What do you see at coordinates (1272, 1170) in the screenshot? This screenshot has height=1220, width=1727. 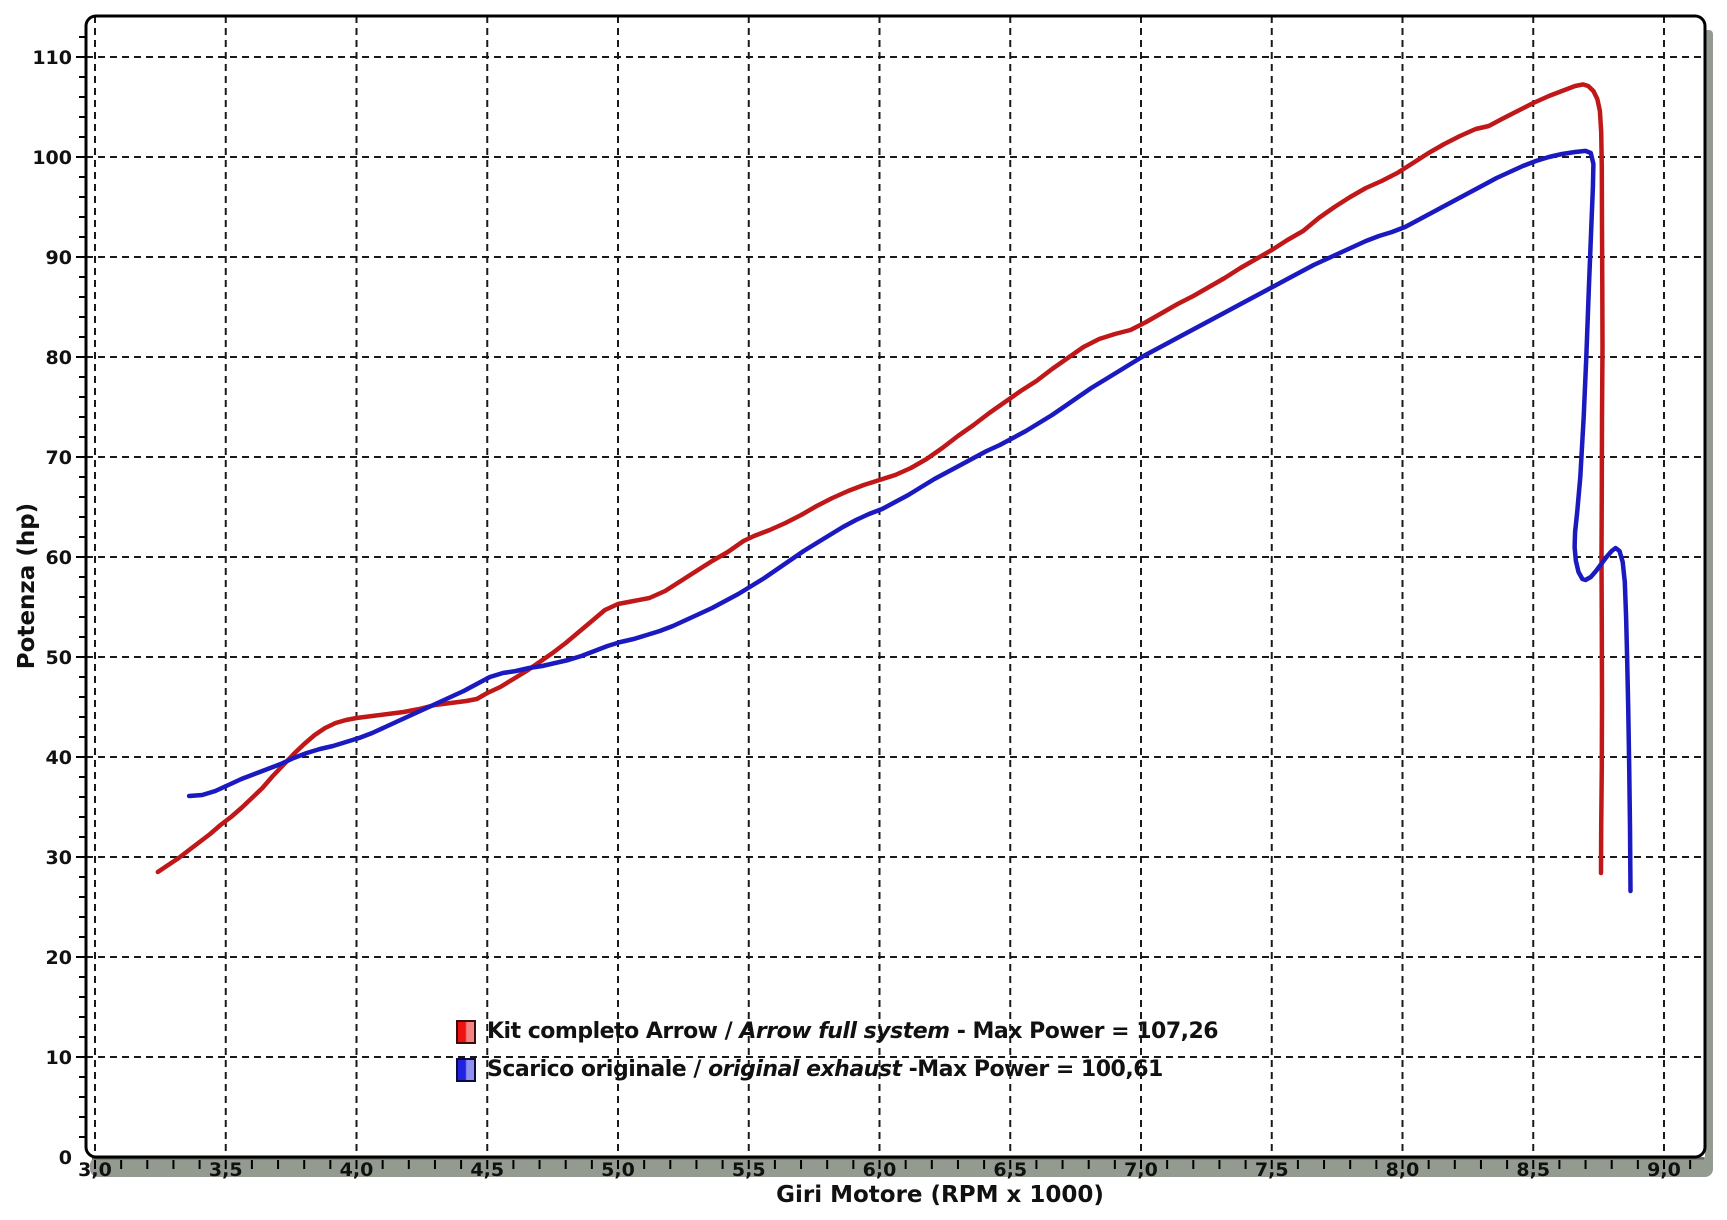 I see `x-tick-label: 7,5` at bounding box center [1272, 1170].